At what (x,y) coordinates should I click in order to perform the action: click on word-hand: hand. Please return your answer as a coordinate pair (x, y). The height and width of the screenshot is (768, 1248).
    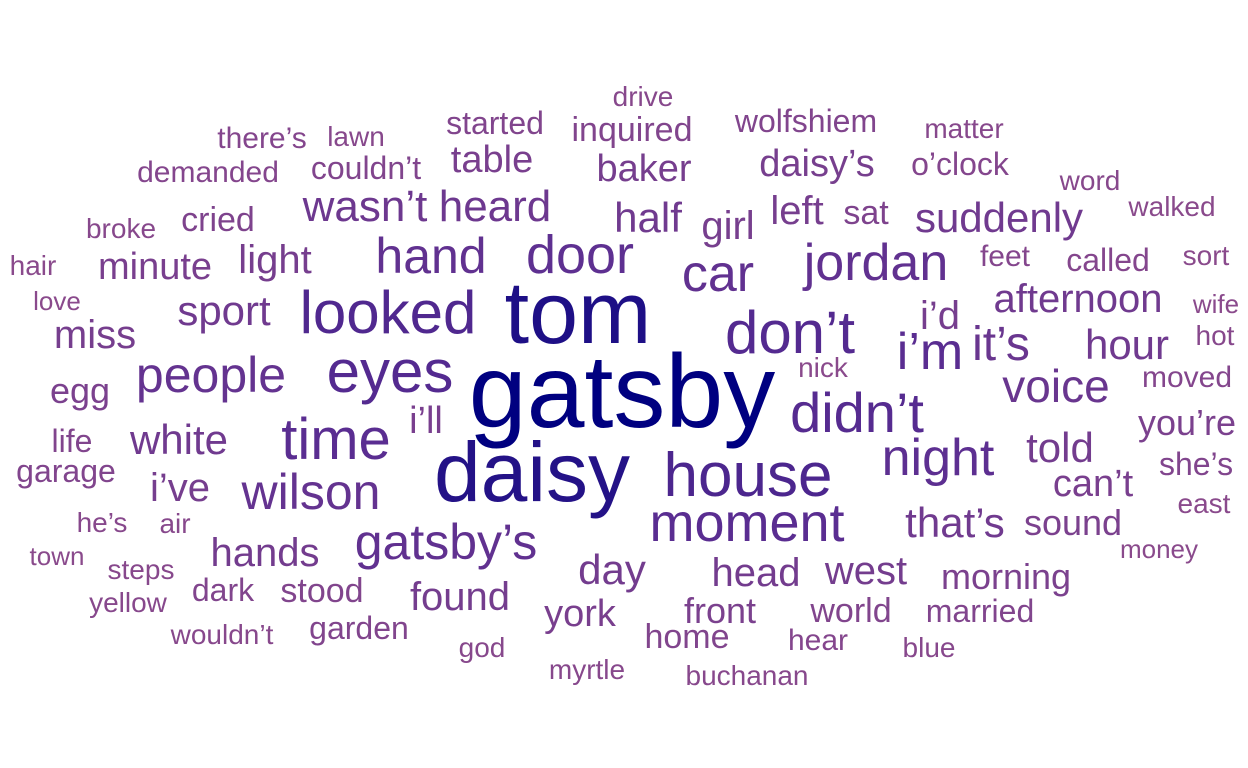
    Looking at the image, I should click on (431, 256).